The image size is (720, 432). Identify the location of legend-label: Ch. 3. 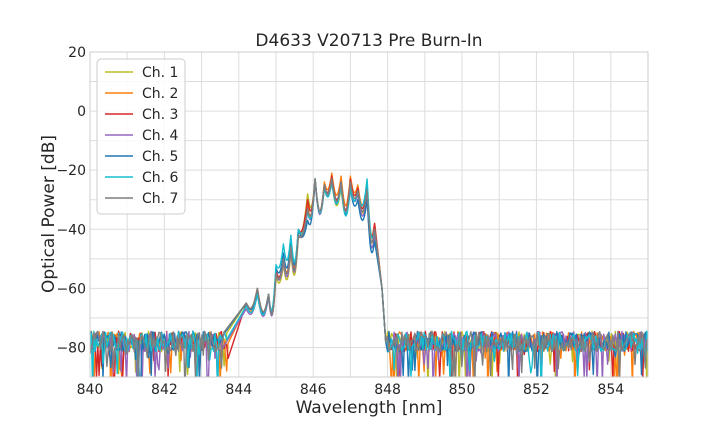
(160, 115).